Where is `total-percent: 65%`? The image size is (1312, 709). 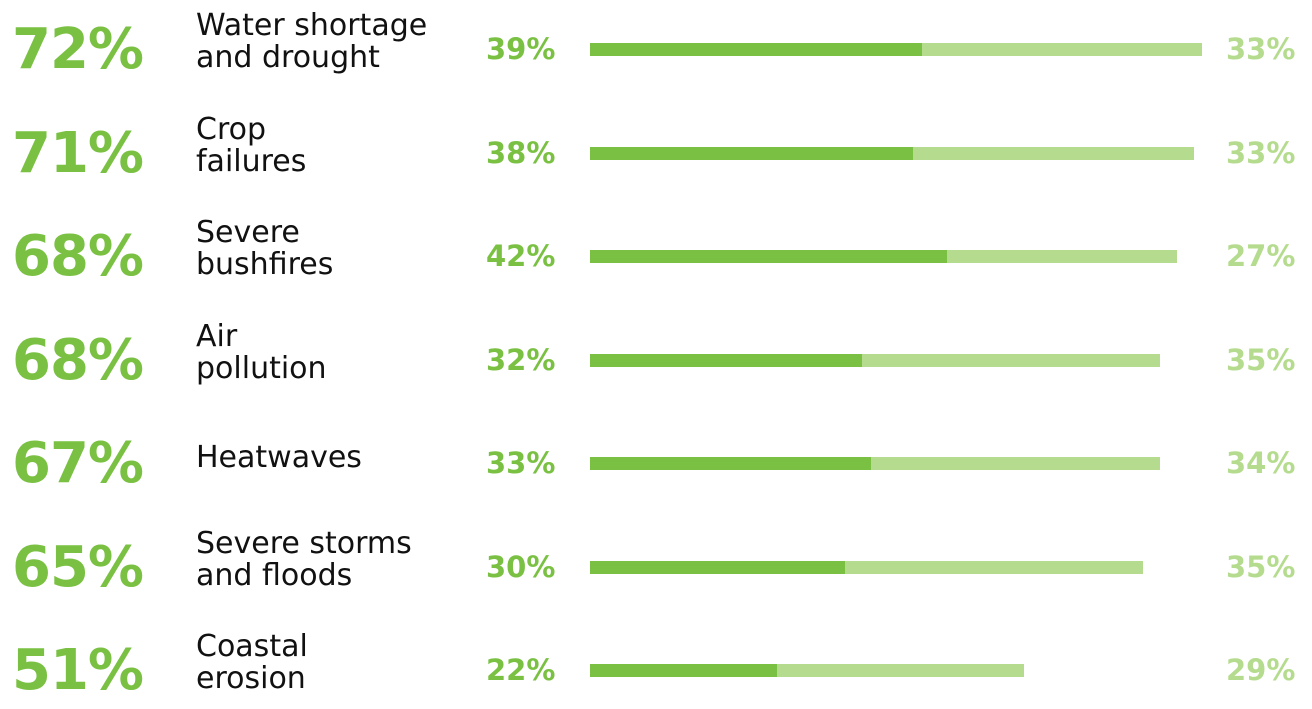
total-percent: 65% is located at coordinates (78, 567).